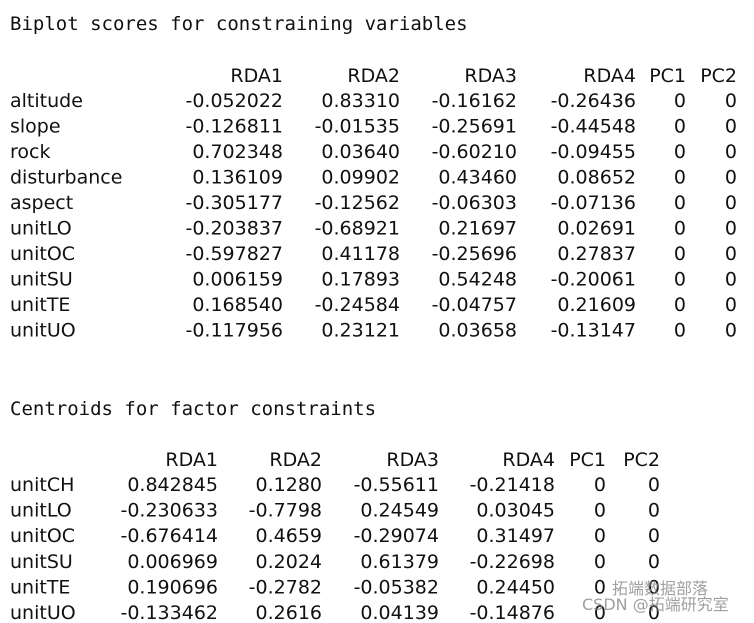 The image size is (754, 623). What do you see at coordinates (396, 587) in the screenshot?
I see `table-cell: -0.05382` at bounding box center [396, 587].